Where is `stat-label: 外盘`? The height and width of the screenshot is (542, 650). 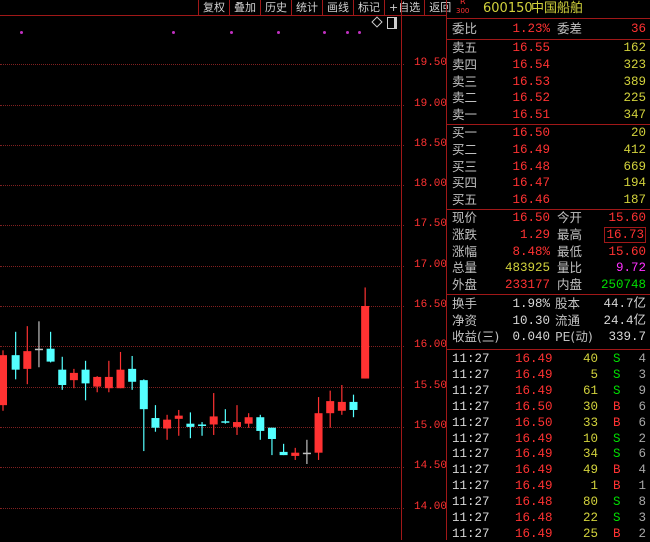
stat-label: 外盘 is located at coordinates (465, 285).